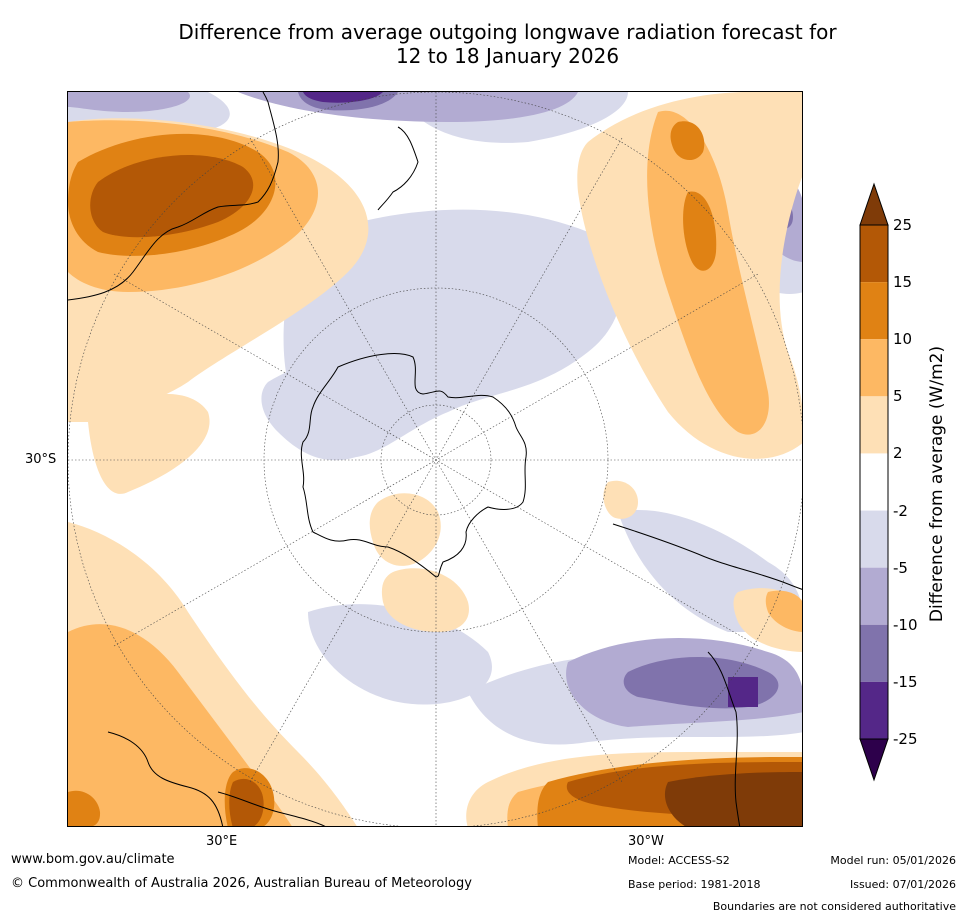 The width and height of the screenshot is (965, 919). Describe the element at coordinates (874, 204) in the screenshot. I see `colorbar-over-arrow` at that location.